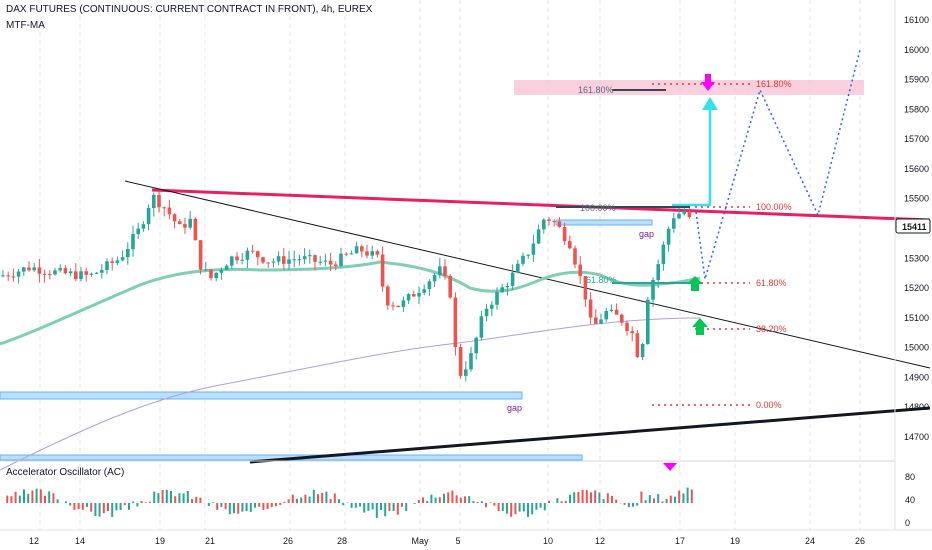 The width and height of the screenshot is (932, 550). I want to click on support-line, so click(590, 435).